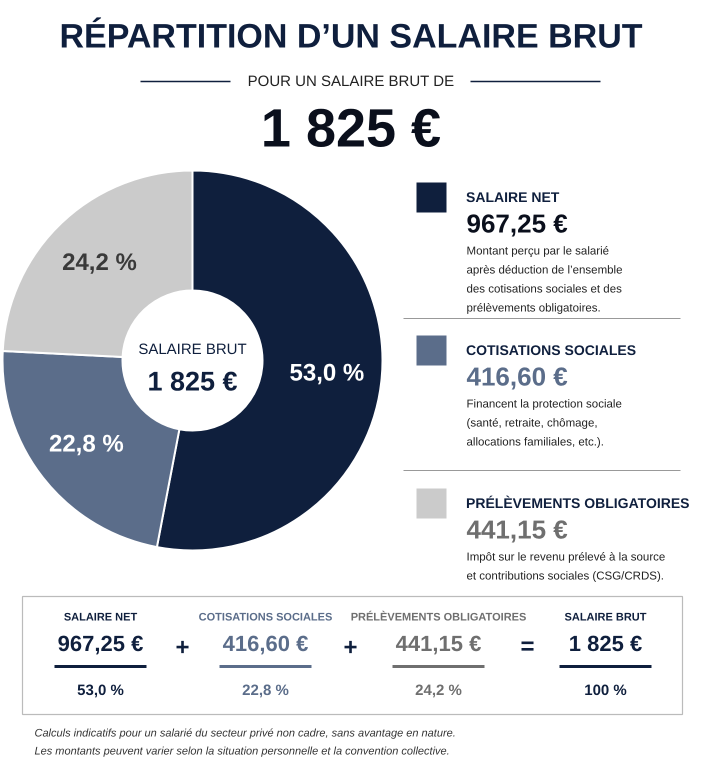  Describe the element at coordinates (351, 36) in the screenshot. I see `chart-title: RÉPARTITION D’UN SALAIRE BRUT` at that location.